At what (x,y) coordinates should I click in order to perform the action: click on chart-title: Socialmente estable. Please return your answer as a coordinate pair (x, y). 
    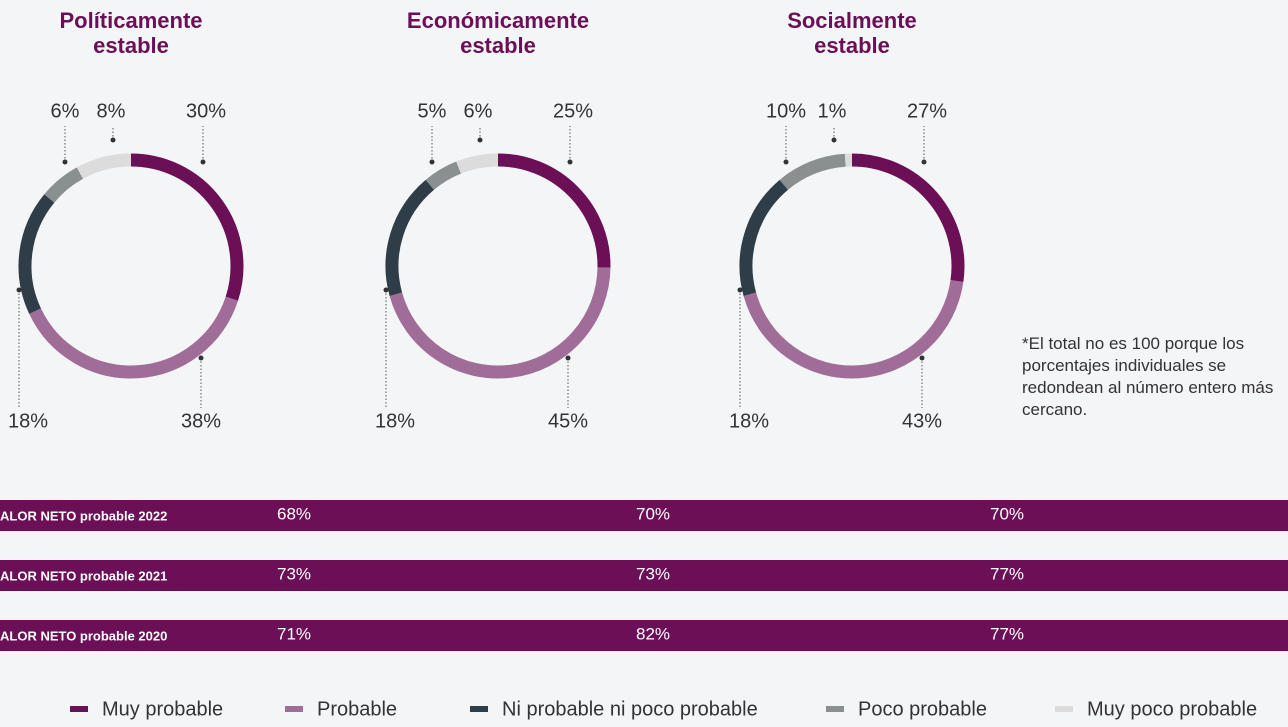
    Looking at the image, I should click on (852, 33).